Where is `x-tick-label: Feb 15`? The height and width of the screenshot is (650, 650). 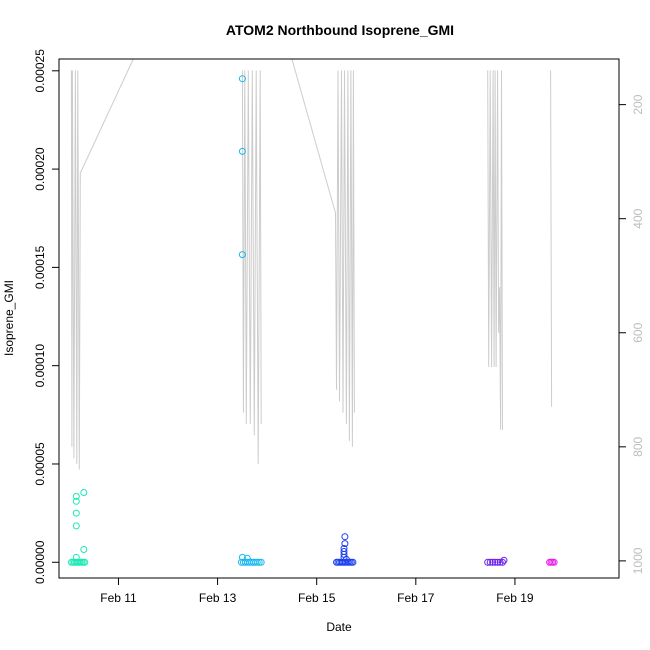
x-tick-label: Feb 15 is located at coordinates (317, 598).